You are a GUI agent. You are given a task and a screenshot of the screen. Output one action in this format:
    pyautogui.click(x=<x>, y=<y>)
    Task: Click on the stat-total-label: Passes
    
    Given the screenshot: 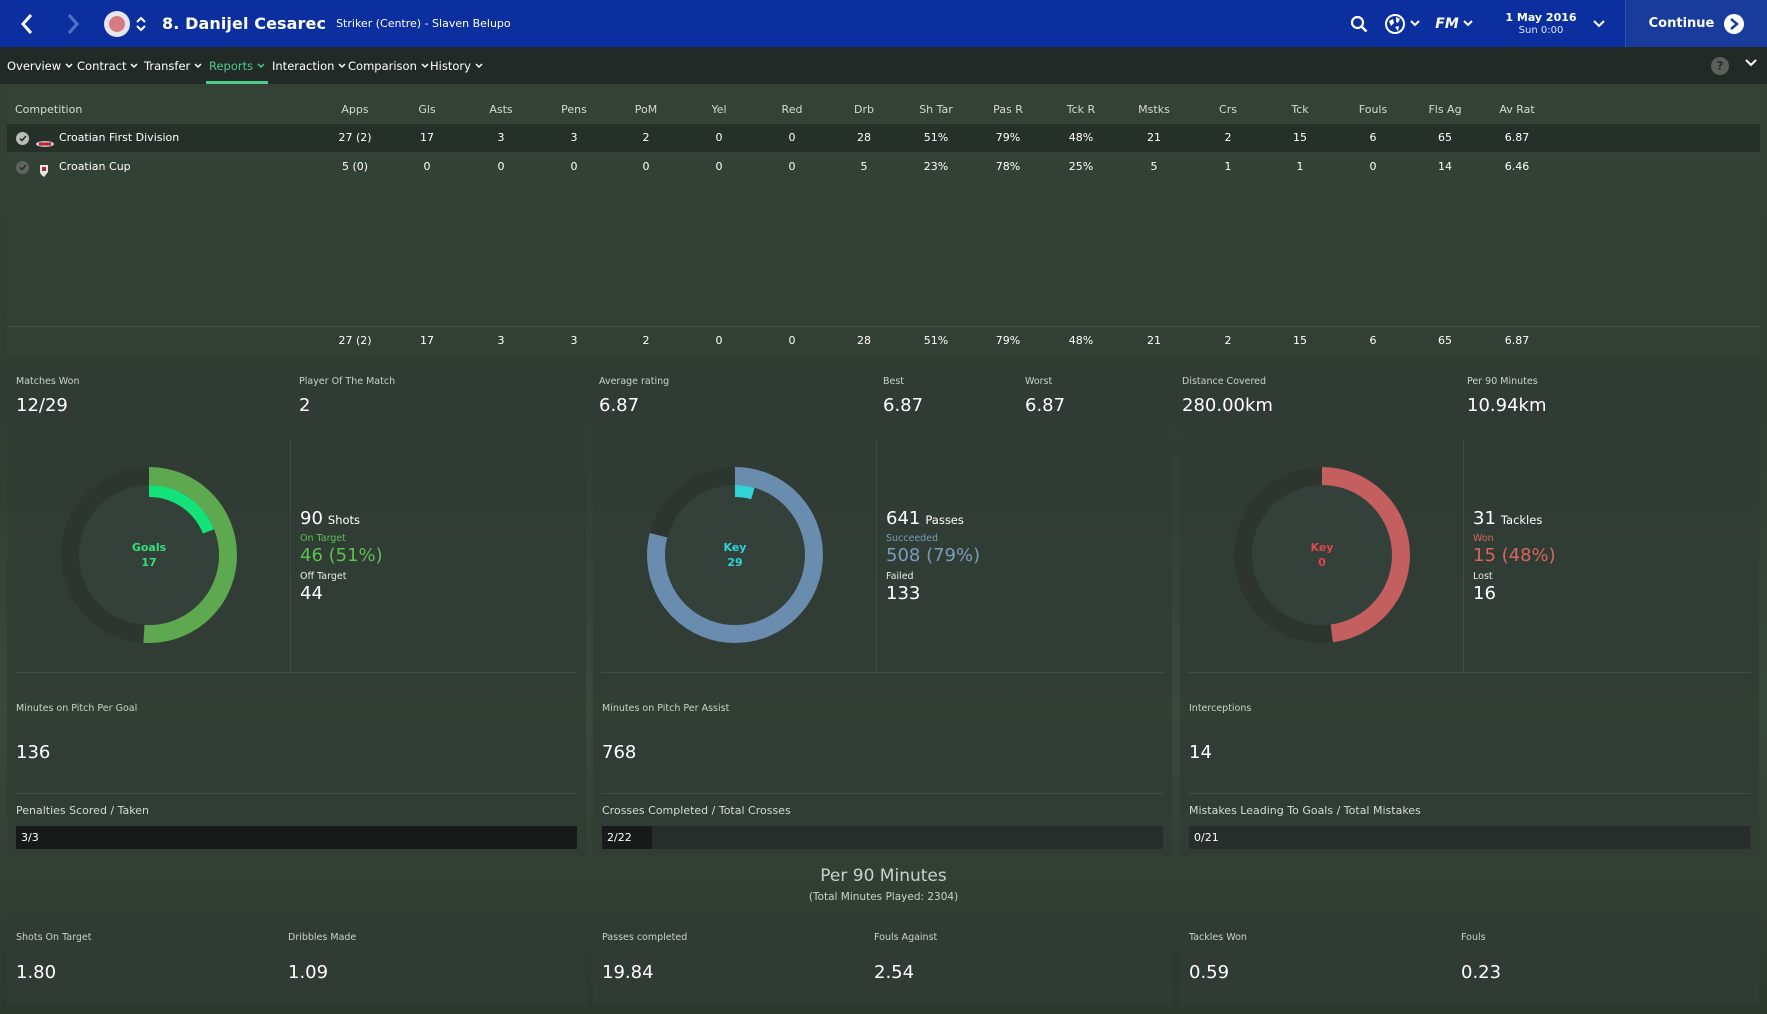 What is the action you would take?
    pyautogui.click(x=944, y=520)
    